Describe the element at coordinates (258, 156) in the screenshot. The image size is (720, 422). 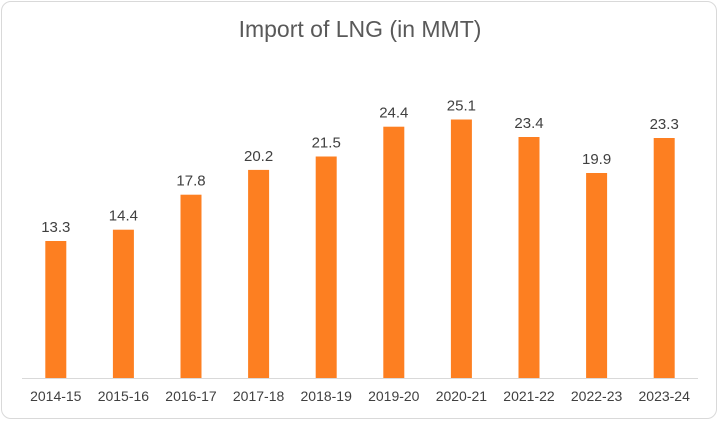
I see `value-label-2017-18: 20.2` at that location.